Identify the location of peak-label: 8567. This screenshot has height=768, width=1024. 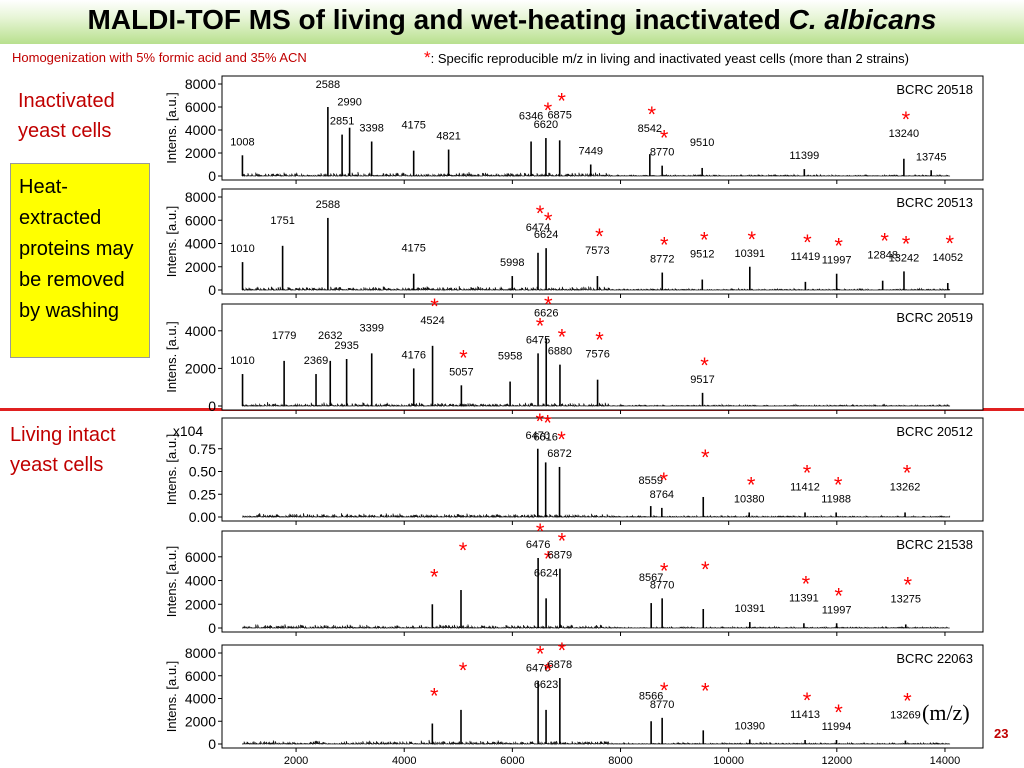
(651, 578).